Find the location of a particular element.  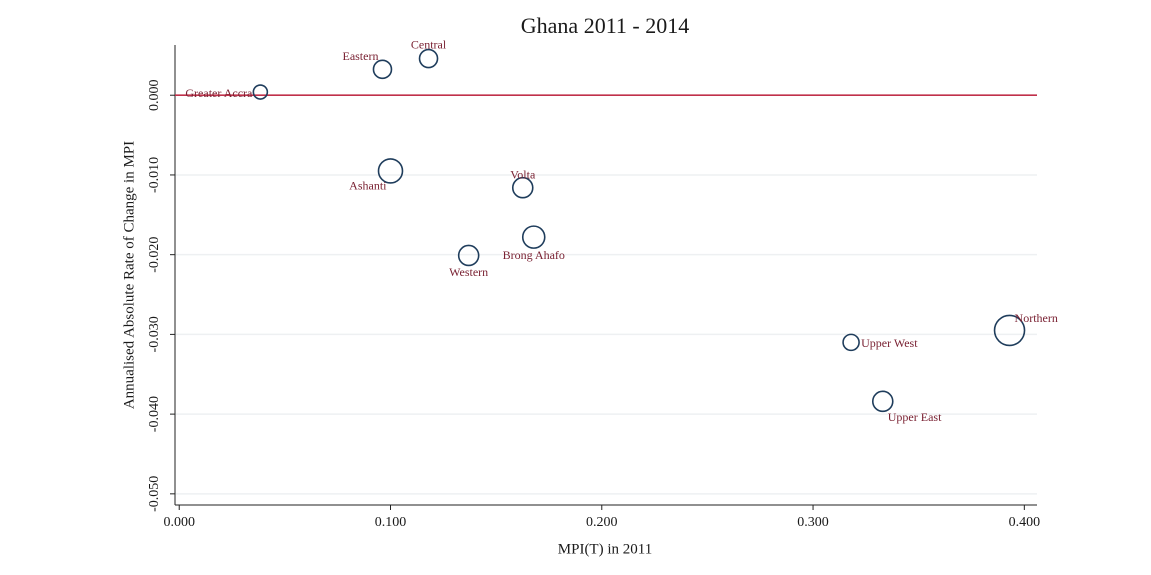

point-label: Volta is located at coordinates (523, 174).